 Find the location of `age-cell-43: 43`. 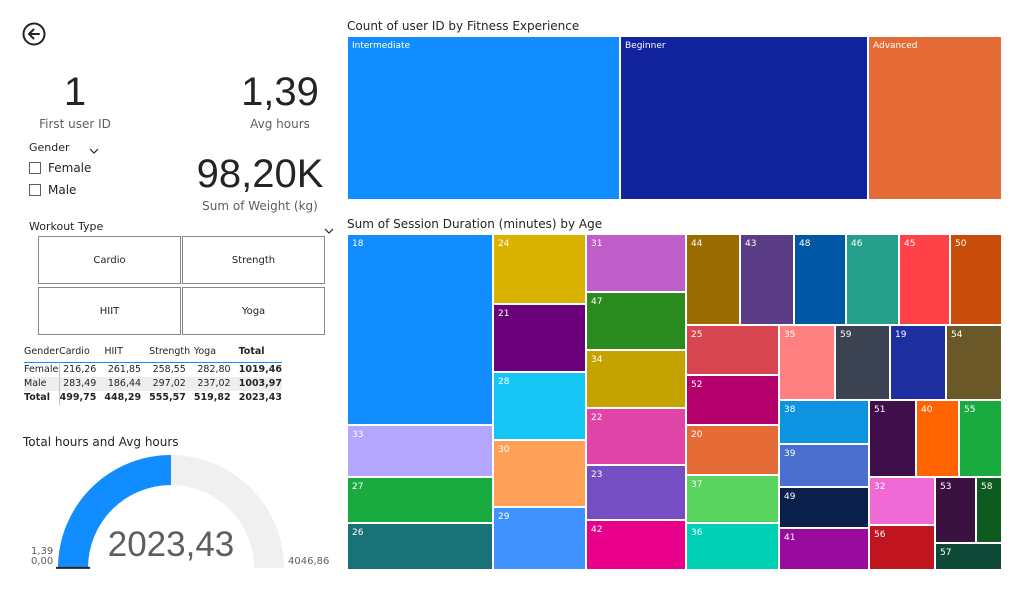

age-cell-43: 43 is located at coordinates (767, 279).